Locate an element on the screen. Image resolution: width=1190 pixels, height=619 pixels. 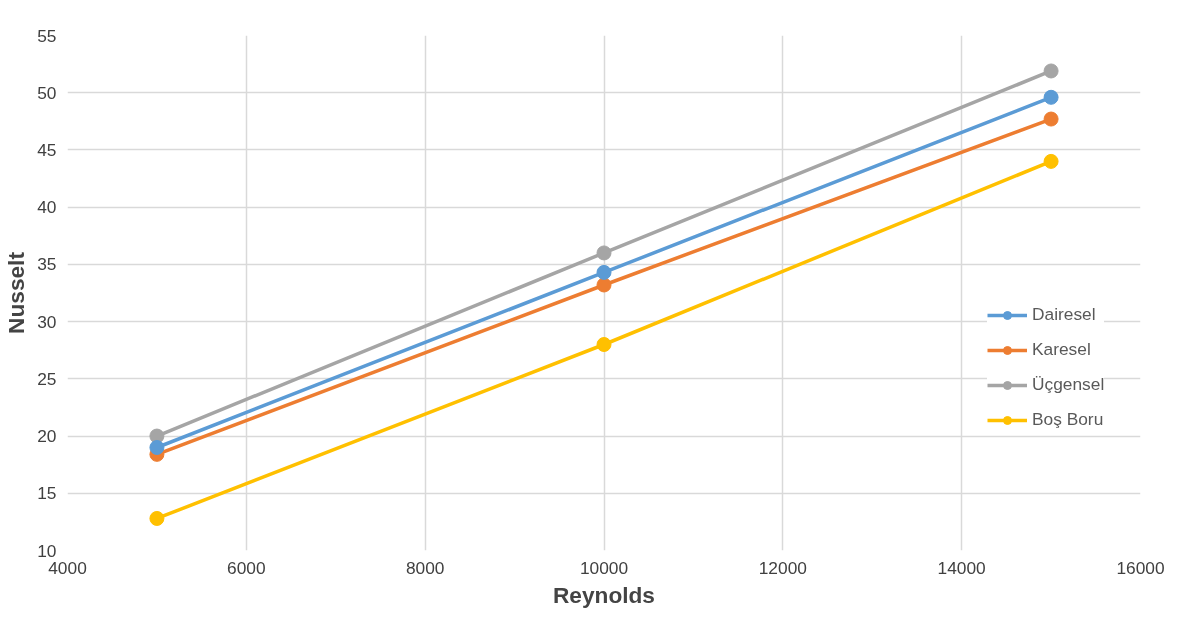
y-tick-label: 35 is located at coordinates (47, 264).